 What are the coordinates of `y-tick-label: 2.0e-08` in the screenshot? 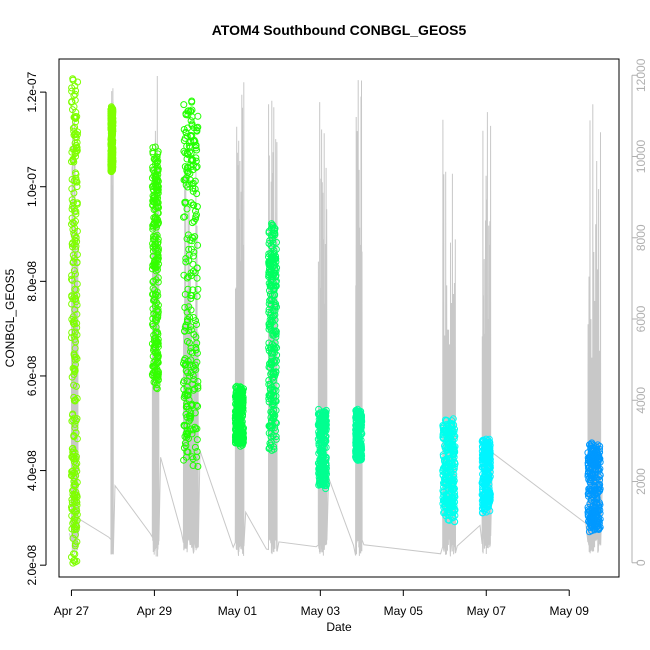 It's located at (32, 565).